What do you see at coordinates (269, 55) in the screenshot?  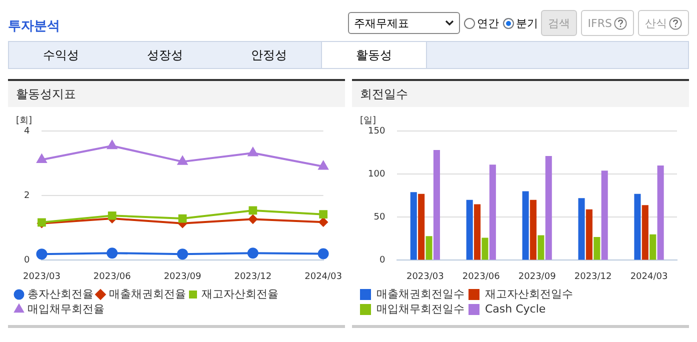 I see `text: 안정성` at bounding box center [269, 55].